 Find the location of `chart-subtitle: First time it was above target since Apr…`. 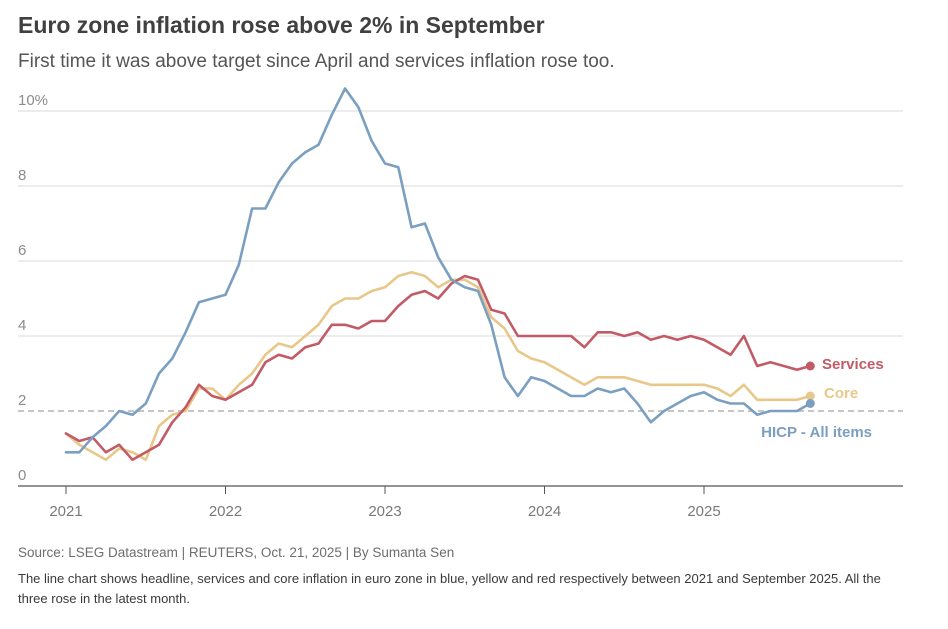

chart-subtitle: First time it was above target since Apr… is located at coordinates (316, 61).